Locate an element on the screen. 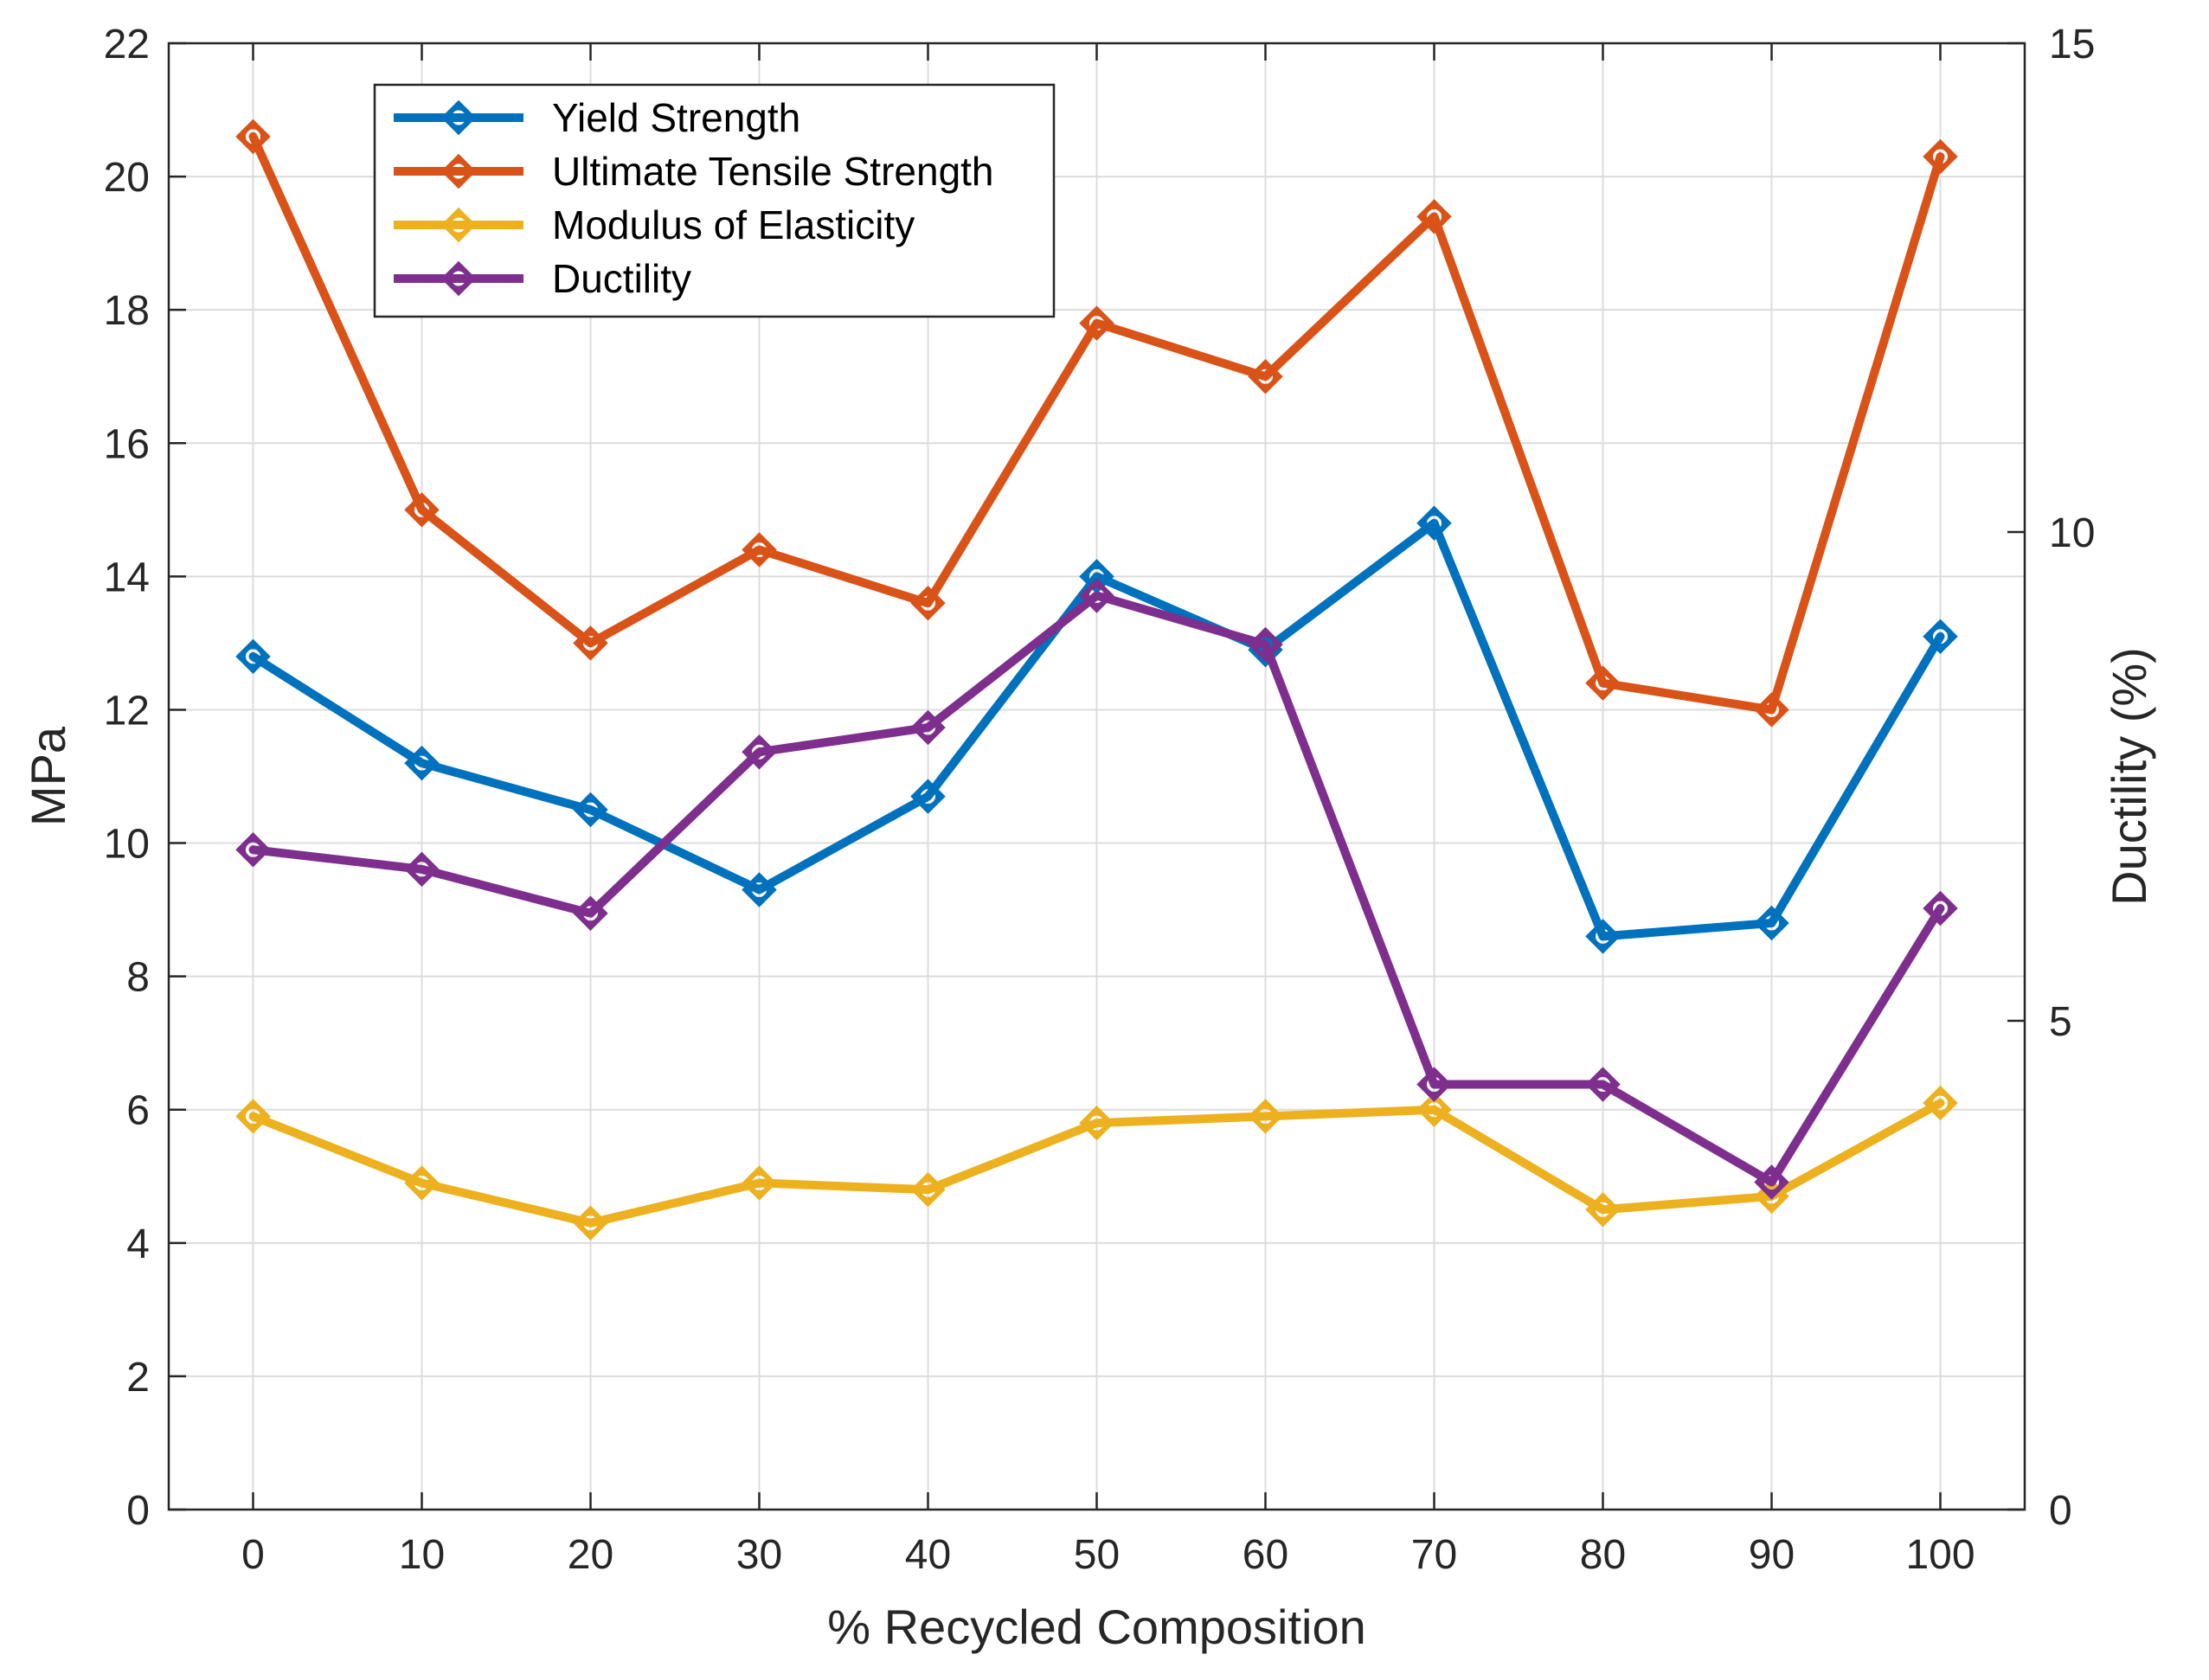 The image size is (2209, 1680). x-tick-label: 20 is located at coordinates (590, 1555).